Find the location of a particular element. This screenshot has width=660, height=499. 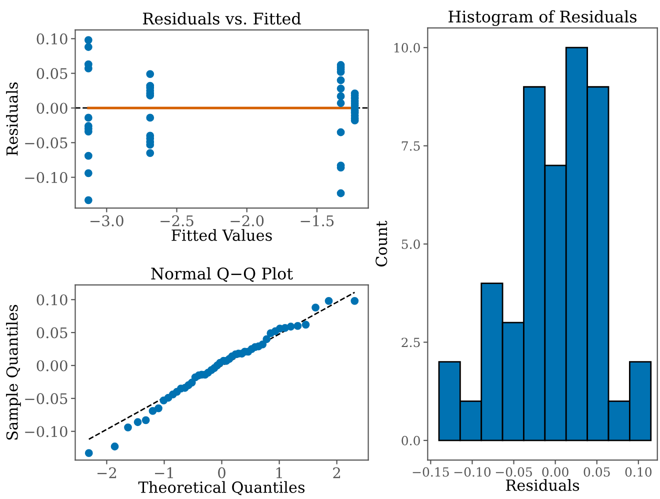

x-axis-title: Residuals is located at coordinates (543, 485).